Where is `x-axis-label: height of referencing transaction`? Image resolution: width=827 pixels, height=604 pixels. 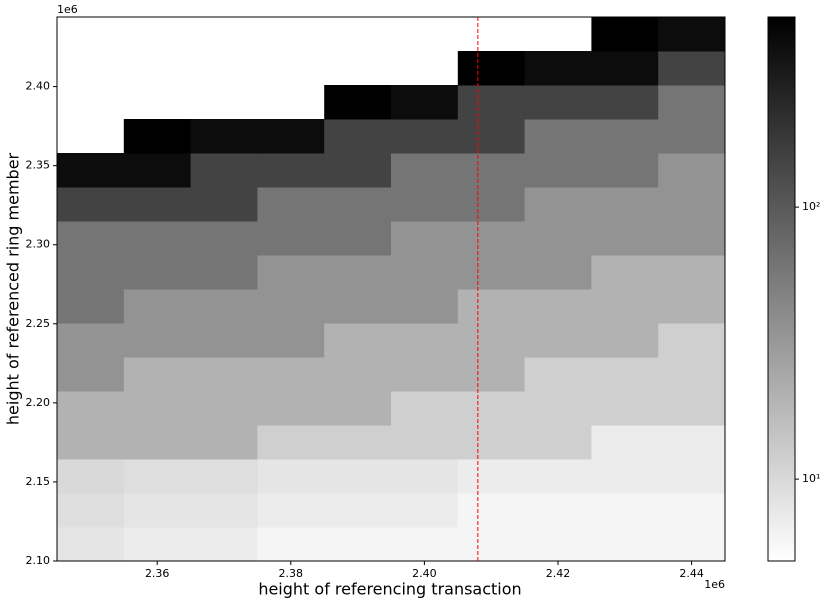 x-axis-label: height of referencing transaction is located at coordinates (389, 589).